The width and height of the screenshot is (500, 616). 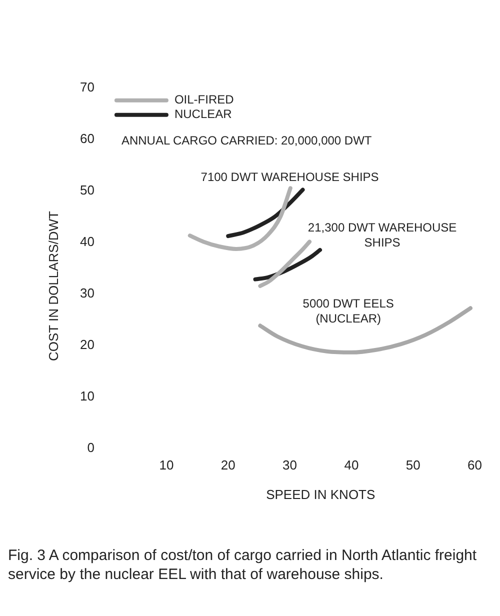 What do you see at coordinates (87, 396) in the screenshot?
I see `y-tick-label: 10` at bounding box center [87, 396].